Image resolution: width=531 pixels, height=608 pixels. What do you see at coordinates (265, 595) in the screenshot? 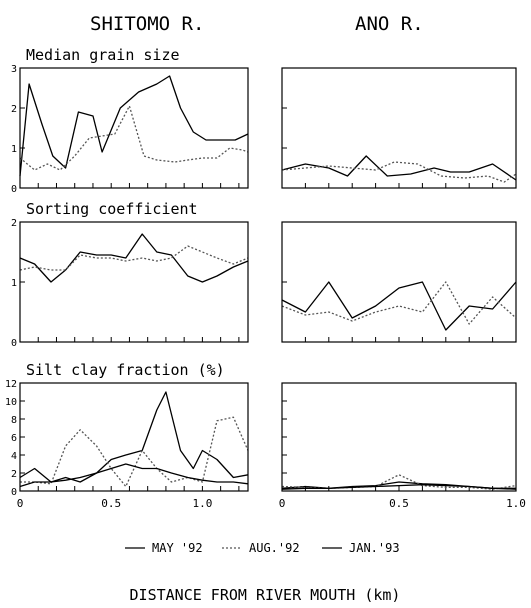
I see `x-axis-label: DISTANCE FROM RIVER MOUTH (km)` at bounding box center [265, 595].